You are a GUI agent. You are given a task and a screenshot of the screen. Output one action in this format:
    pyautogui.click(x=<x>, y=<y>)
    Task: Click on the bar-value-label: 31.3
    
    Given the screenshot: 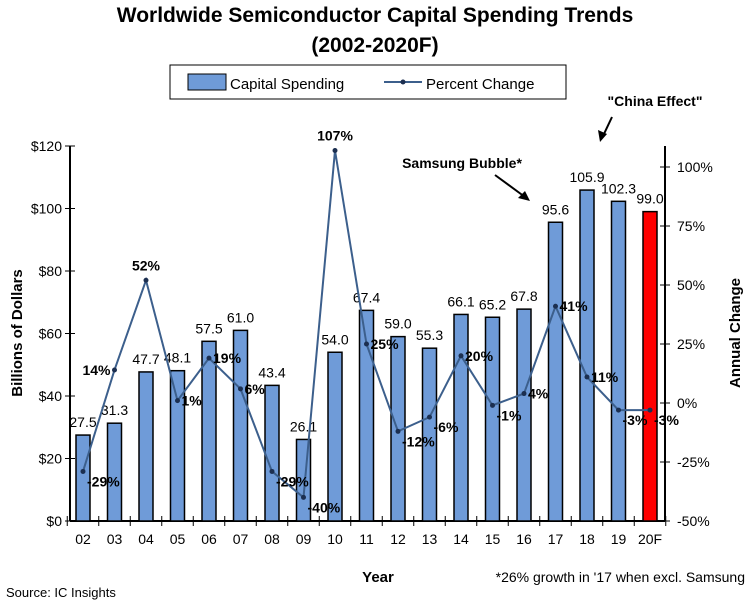 What is the action you would take?
    pyautogui.click(x=114, y=410)
    